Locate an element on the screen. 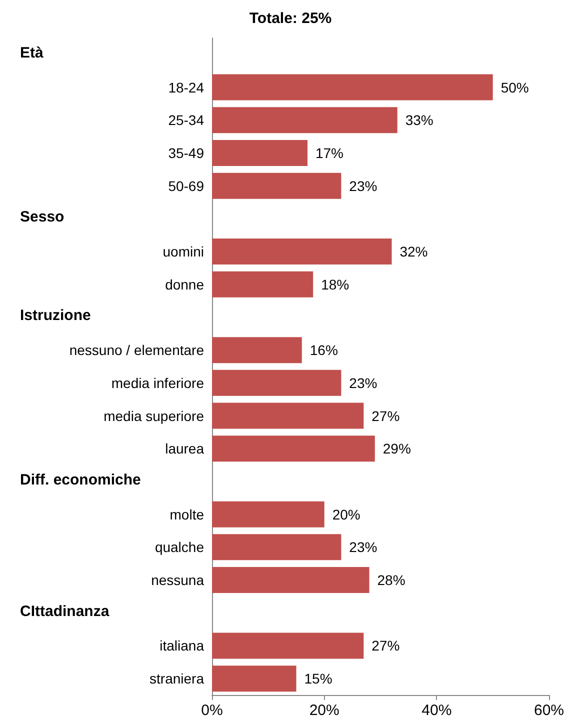 Image resolution: width=581 pixels, height=724 pixels. data-label: 18% is located at coordinates (335, 284).